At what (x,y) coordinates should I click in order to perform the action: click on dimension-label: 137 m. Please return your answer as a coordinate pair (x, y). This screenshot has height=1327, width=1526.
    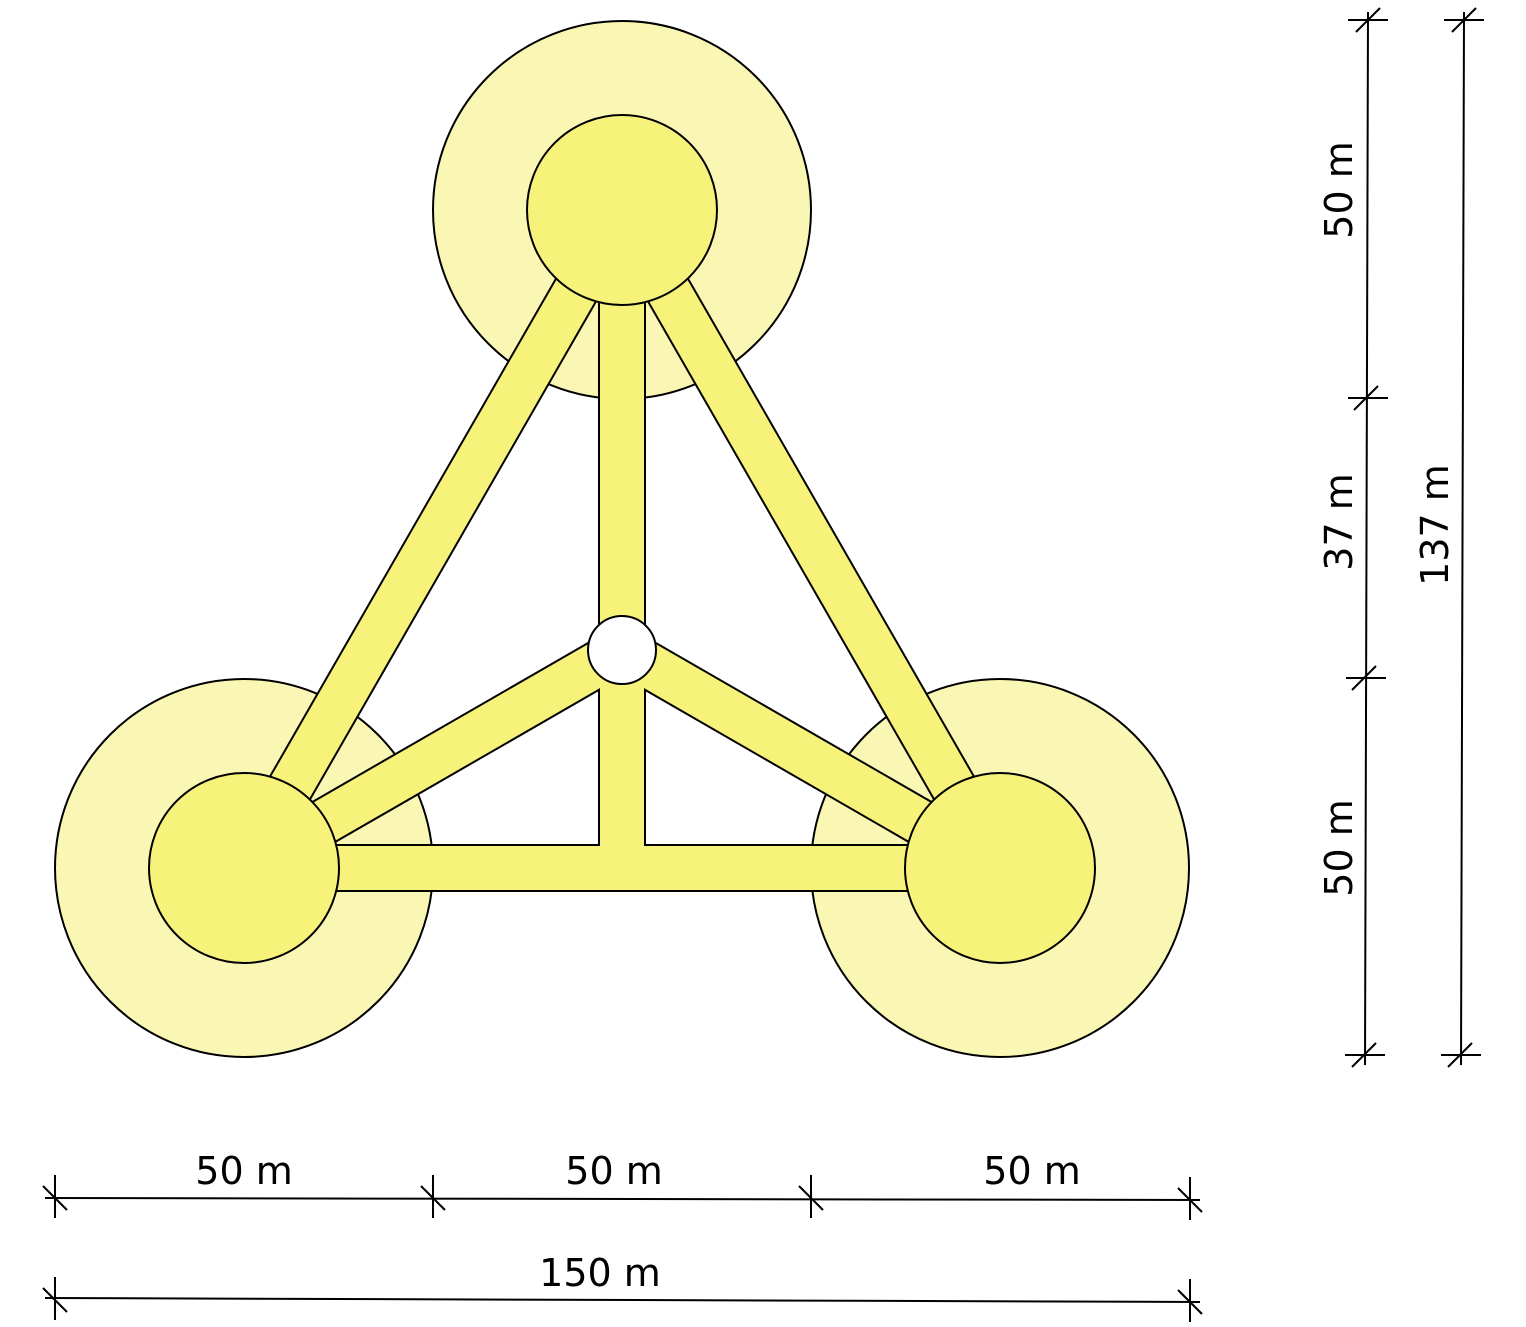
    Looking at the image, I should click on (1435, 525).